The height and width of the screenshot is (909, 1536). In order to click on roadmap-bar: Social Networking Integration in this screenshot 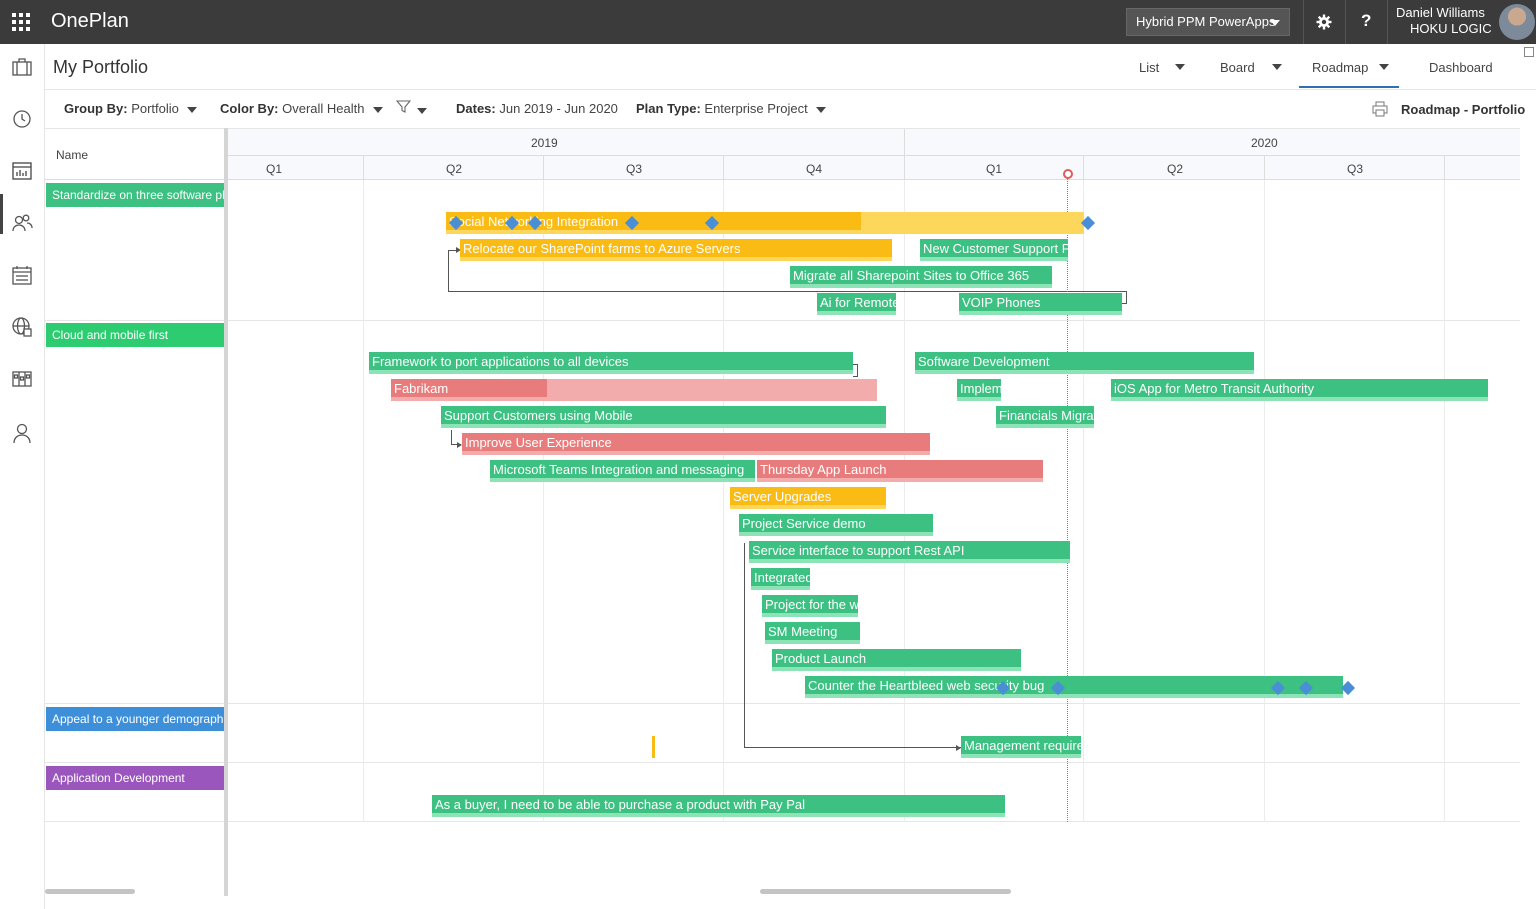, I will do `click(765, 223)`.